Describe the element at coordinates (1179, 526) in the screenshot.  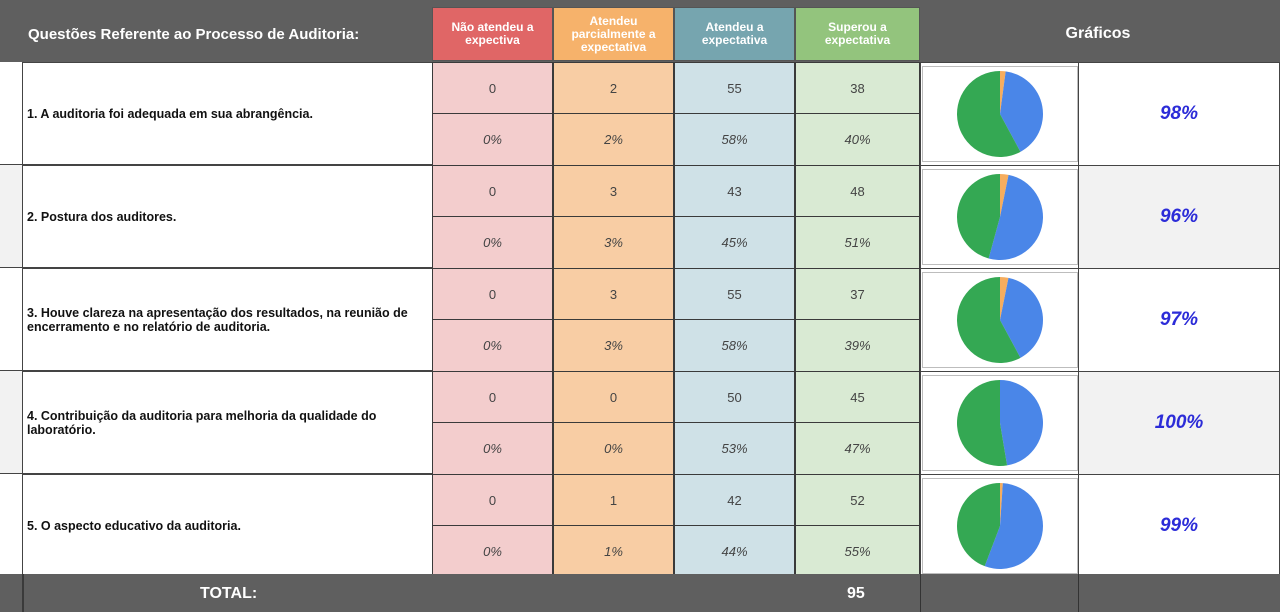
I see `score-cell: 99%` at that location.